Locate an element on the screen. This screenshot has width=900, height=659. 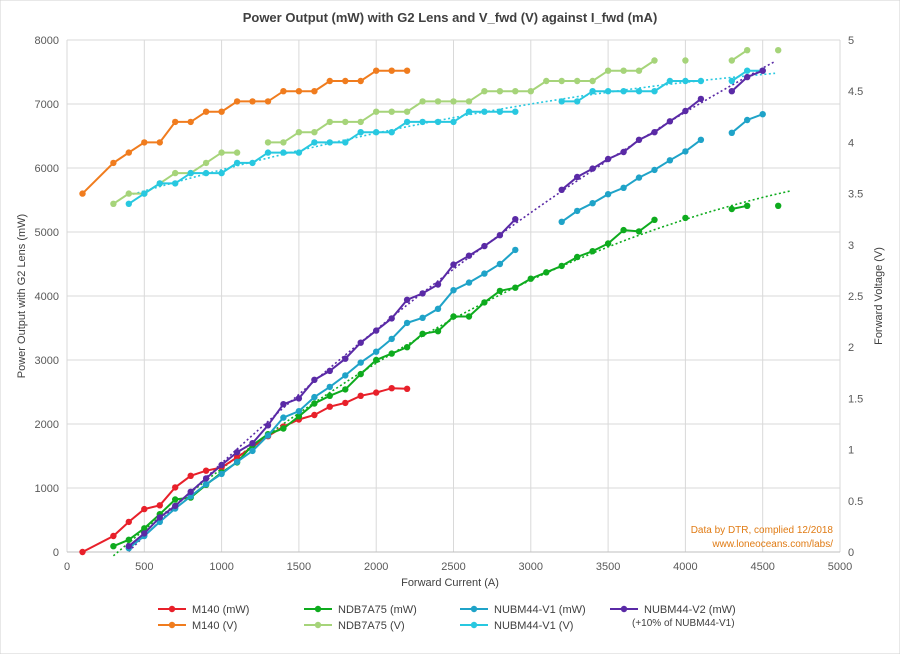
x-tick-label: 4500 is located at coordinates (762, 567).